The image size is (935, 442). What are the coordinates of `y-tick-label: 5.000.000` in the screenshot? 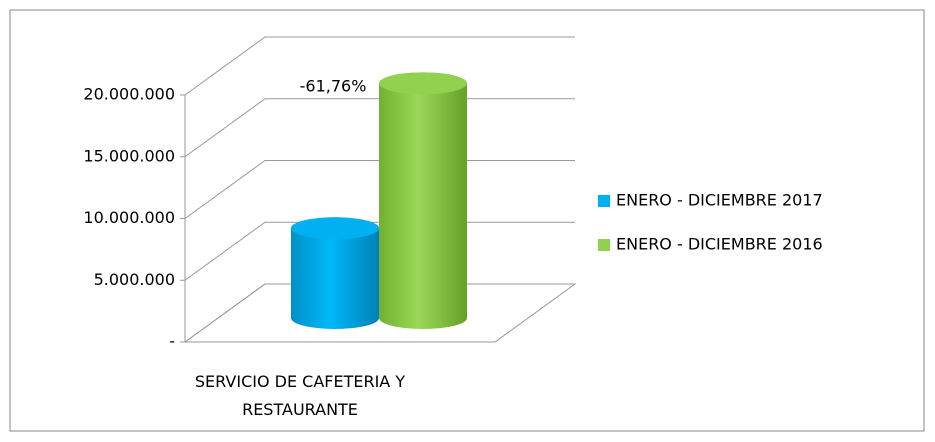 It's located at (134, 279).